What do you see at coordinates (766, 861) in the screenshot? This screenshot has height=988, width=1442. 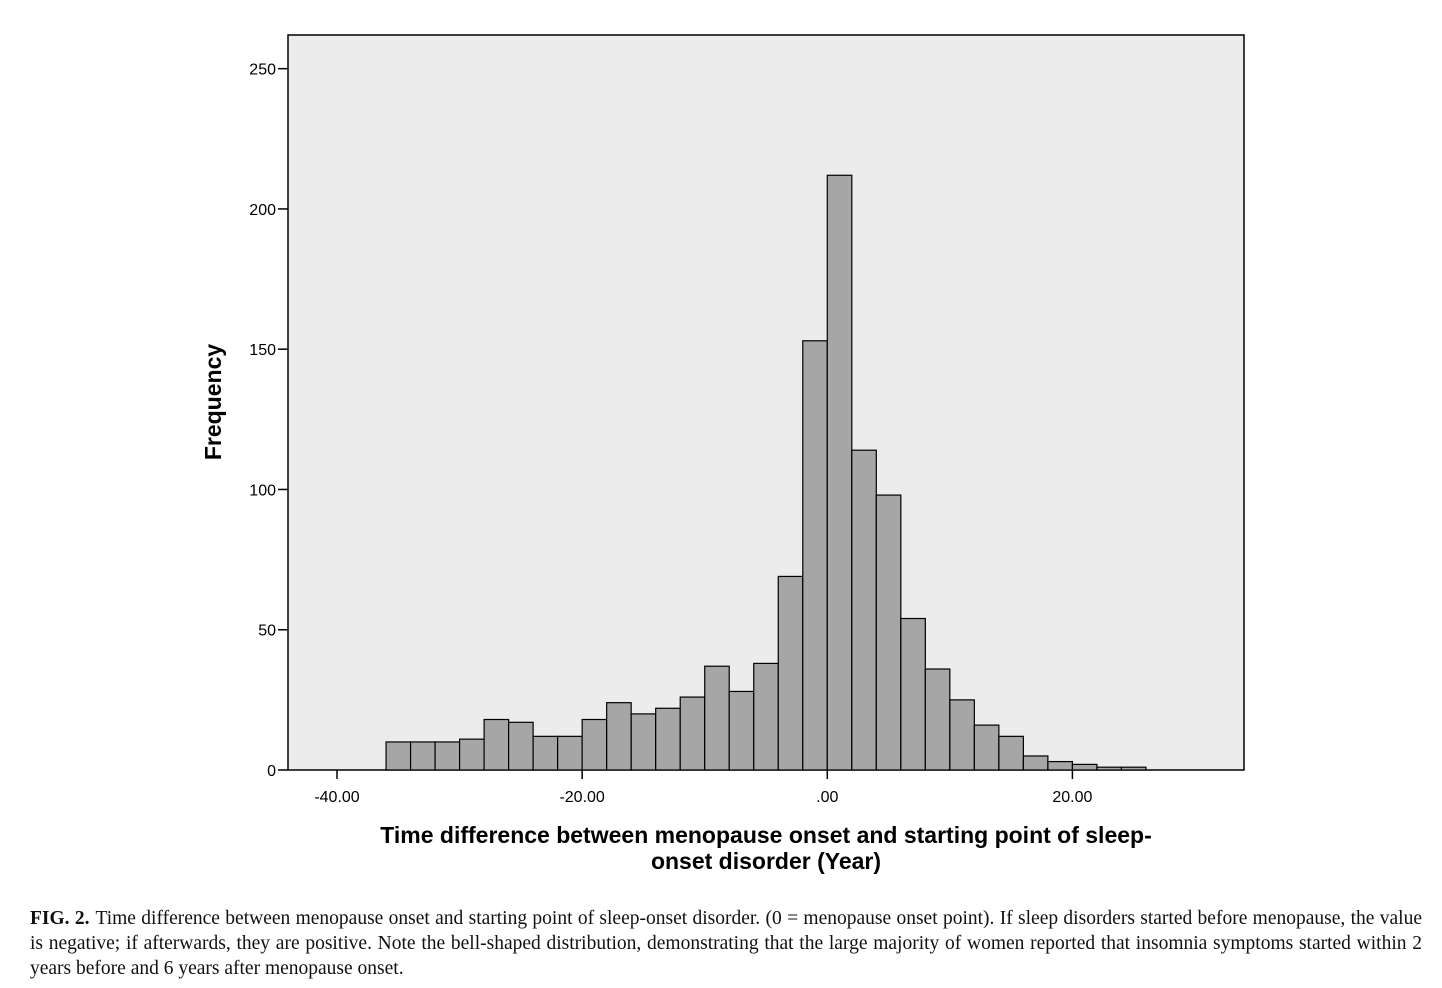 I see `x-axis-title-line-2: onset disorder (Year)` at bounding box center [766, 861].